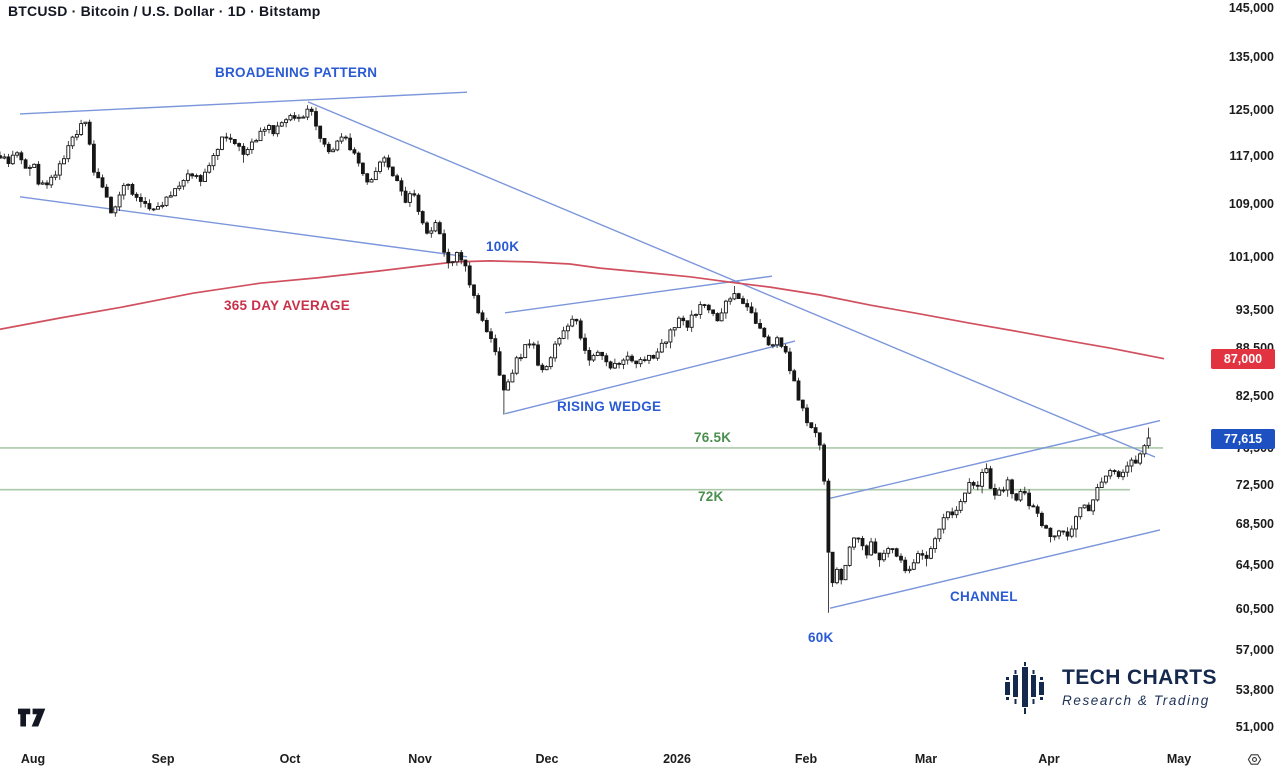  I want to click on annotation-365-day-average: 365 DAY AVERAGE, so click(287, 305).